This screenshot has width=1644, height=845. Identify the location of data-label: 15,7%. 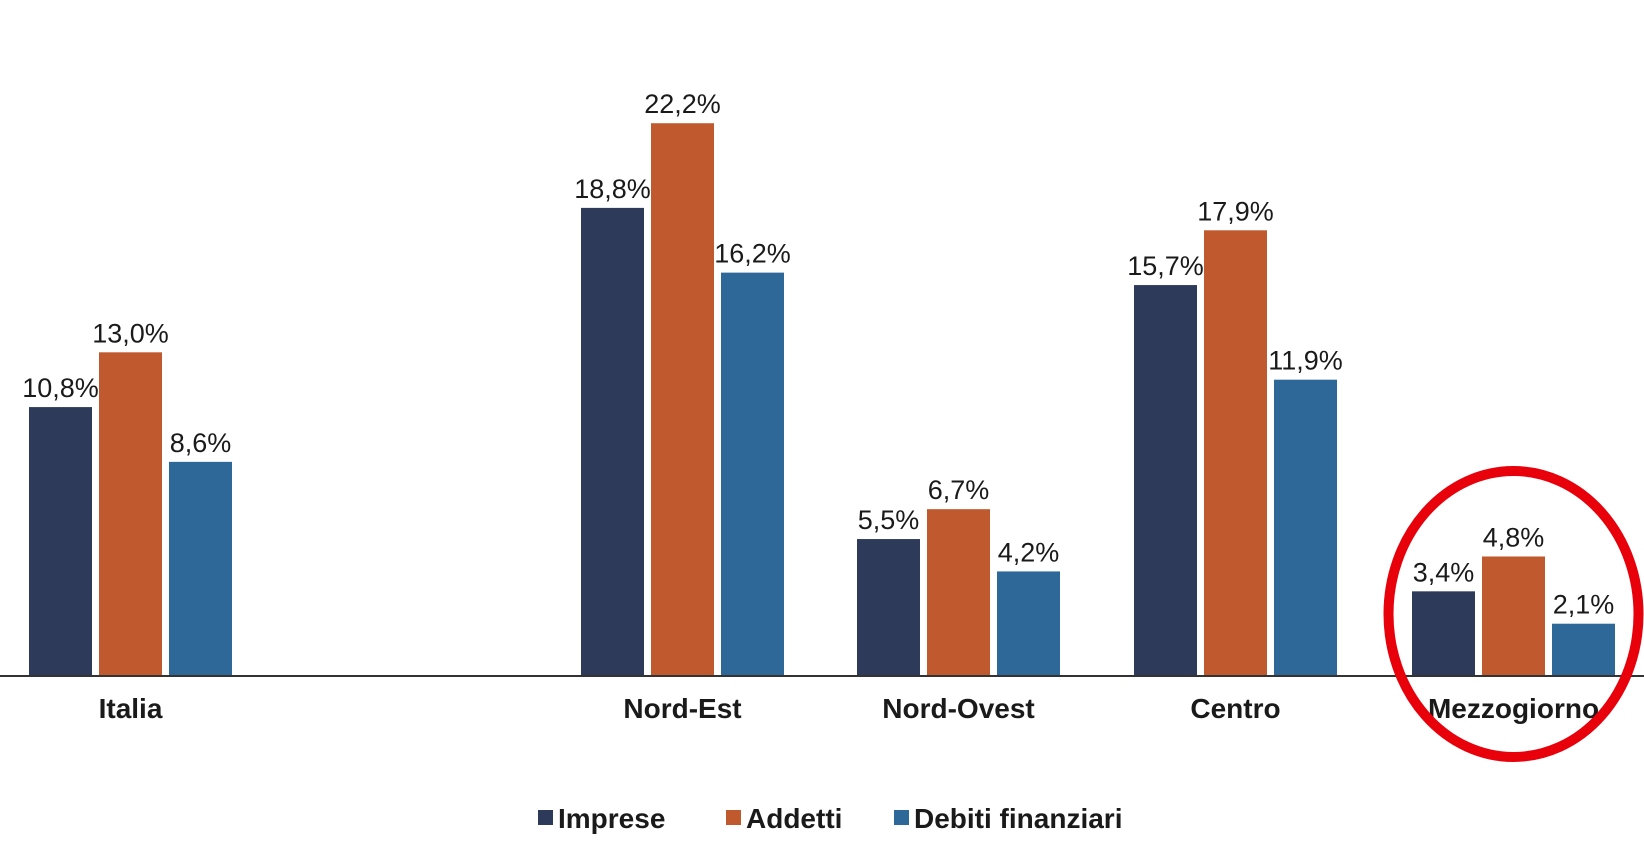
(1165, 266).